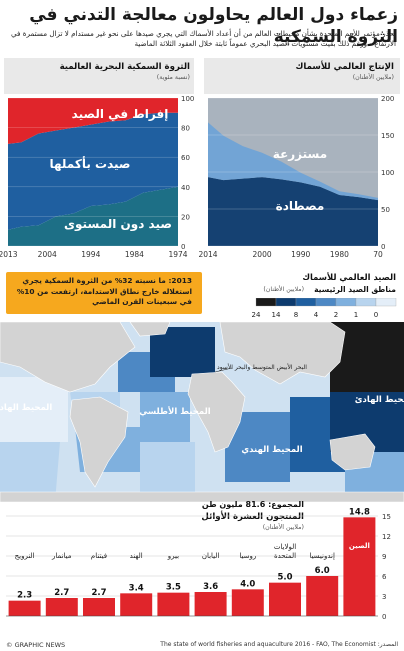  What do you see at coordinates (379, 400) in the screenshot?
I see `label-pacific-west: المحيط الهادئ` at bounding box center [379, 400].